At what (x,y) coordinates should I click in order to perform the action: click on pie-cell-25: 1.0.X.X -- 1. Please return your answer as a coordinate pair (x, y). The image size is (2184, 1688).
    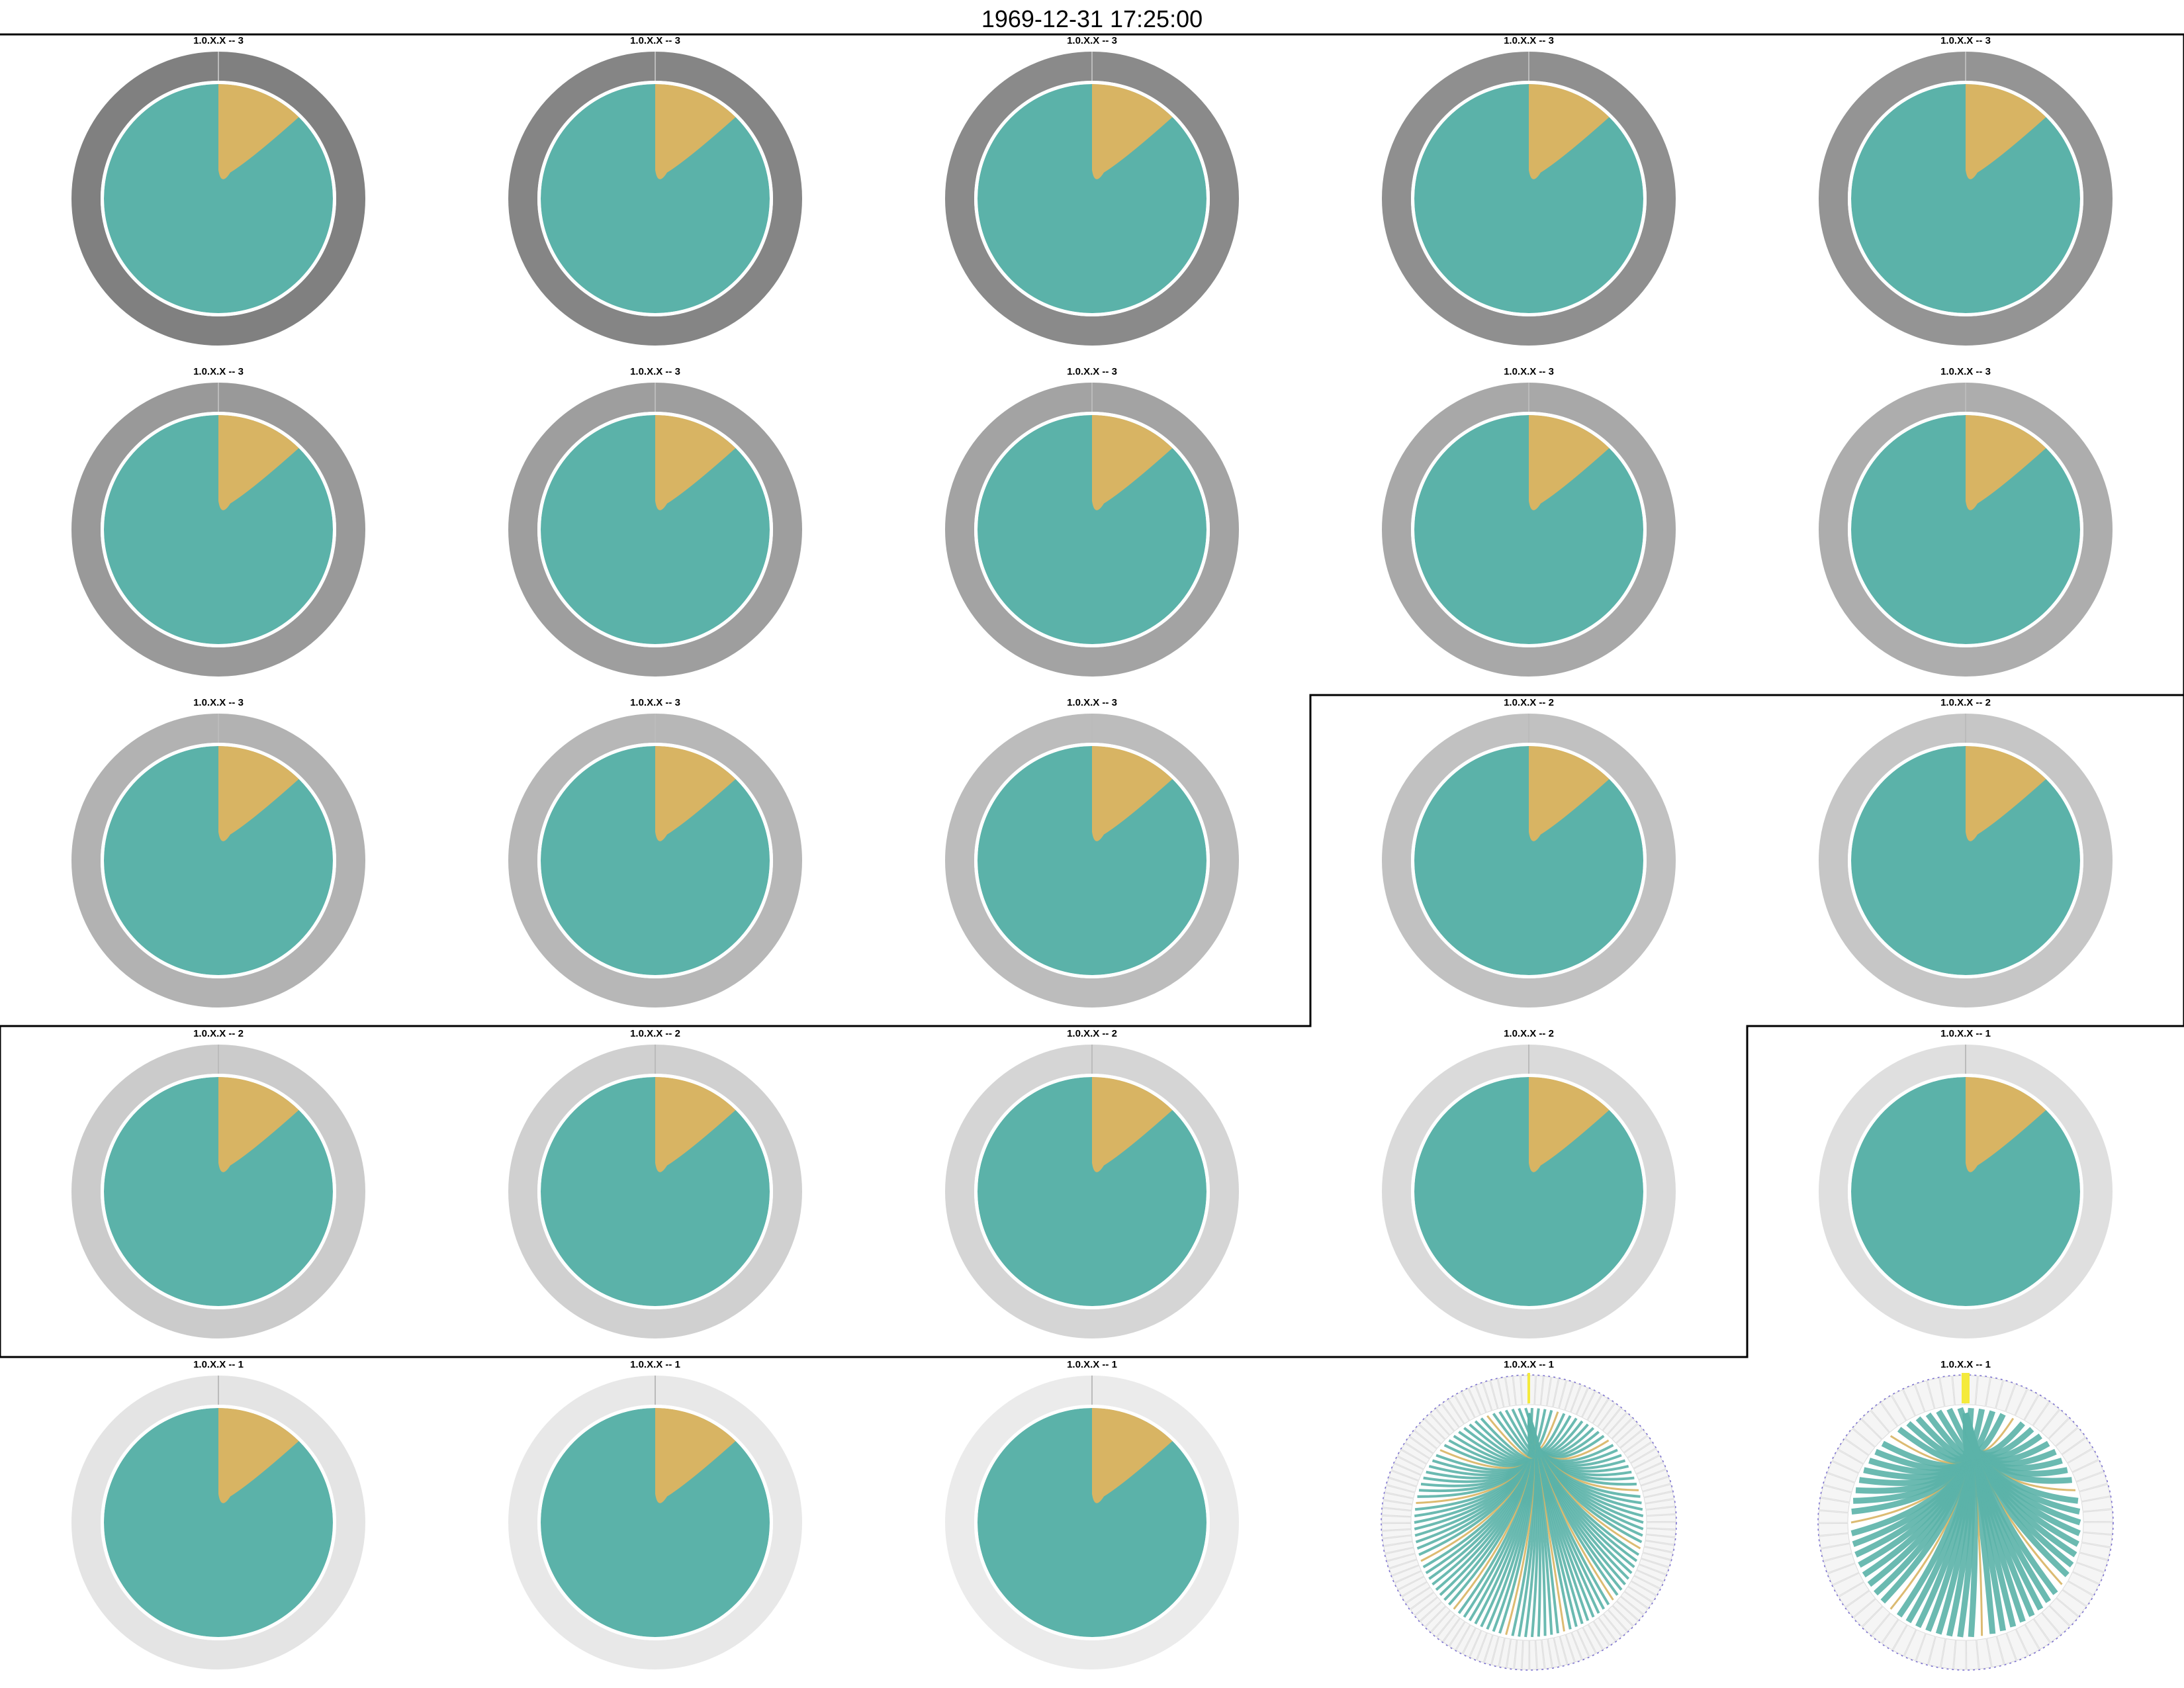
    Looking at the image, I should click on (1965, 1515).